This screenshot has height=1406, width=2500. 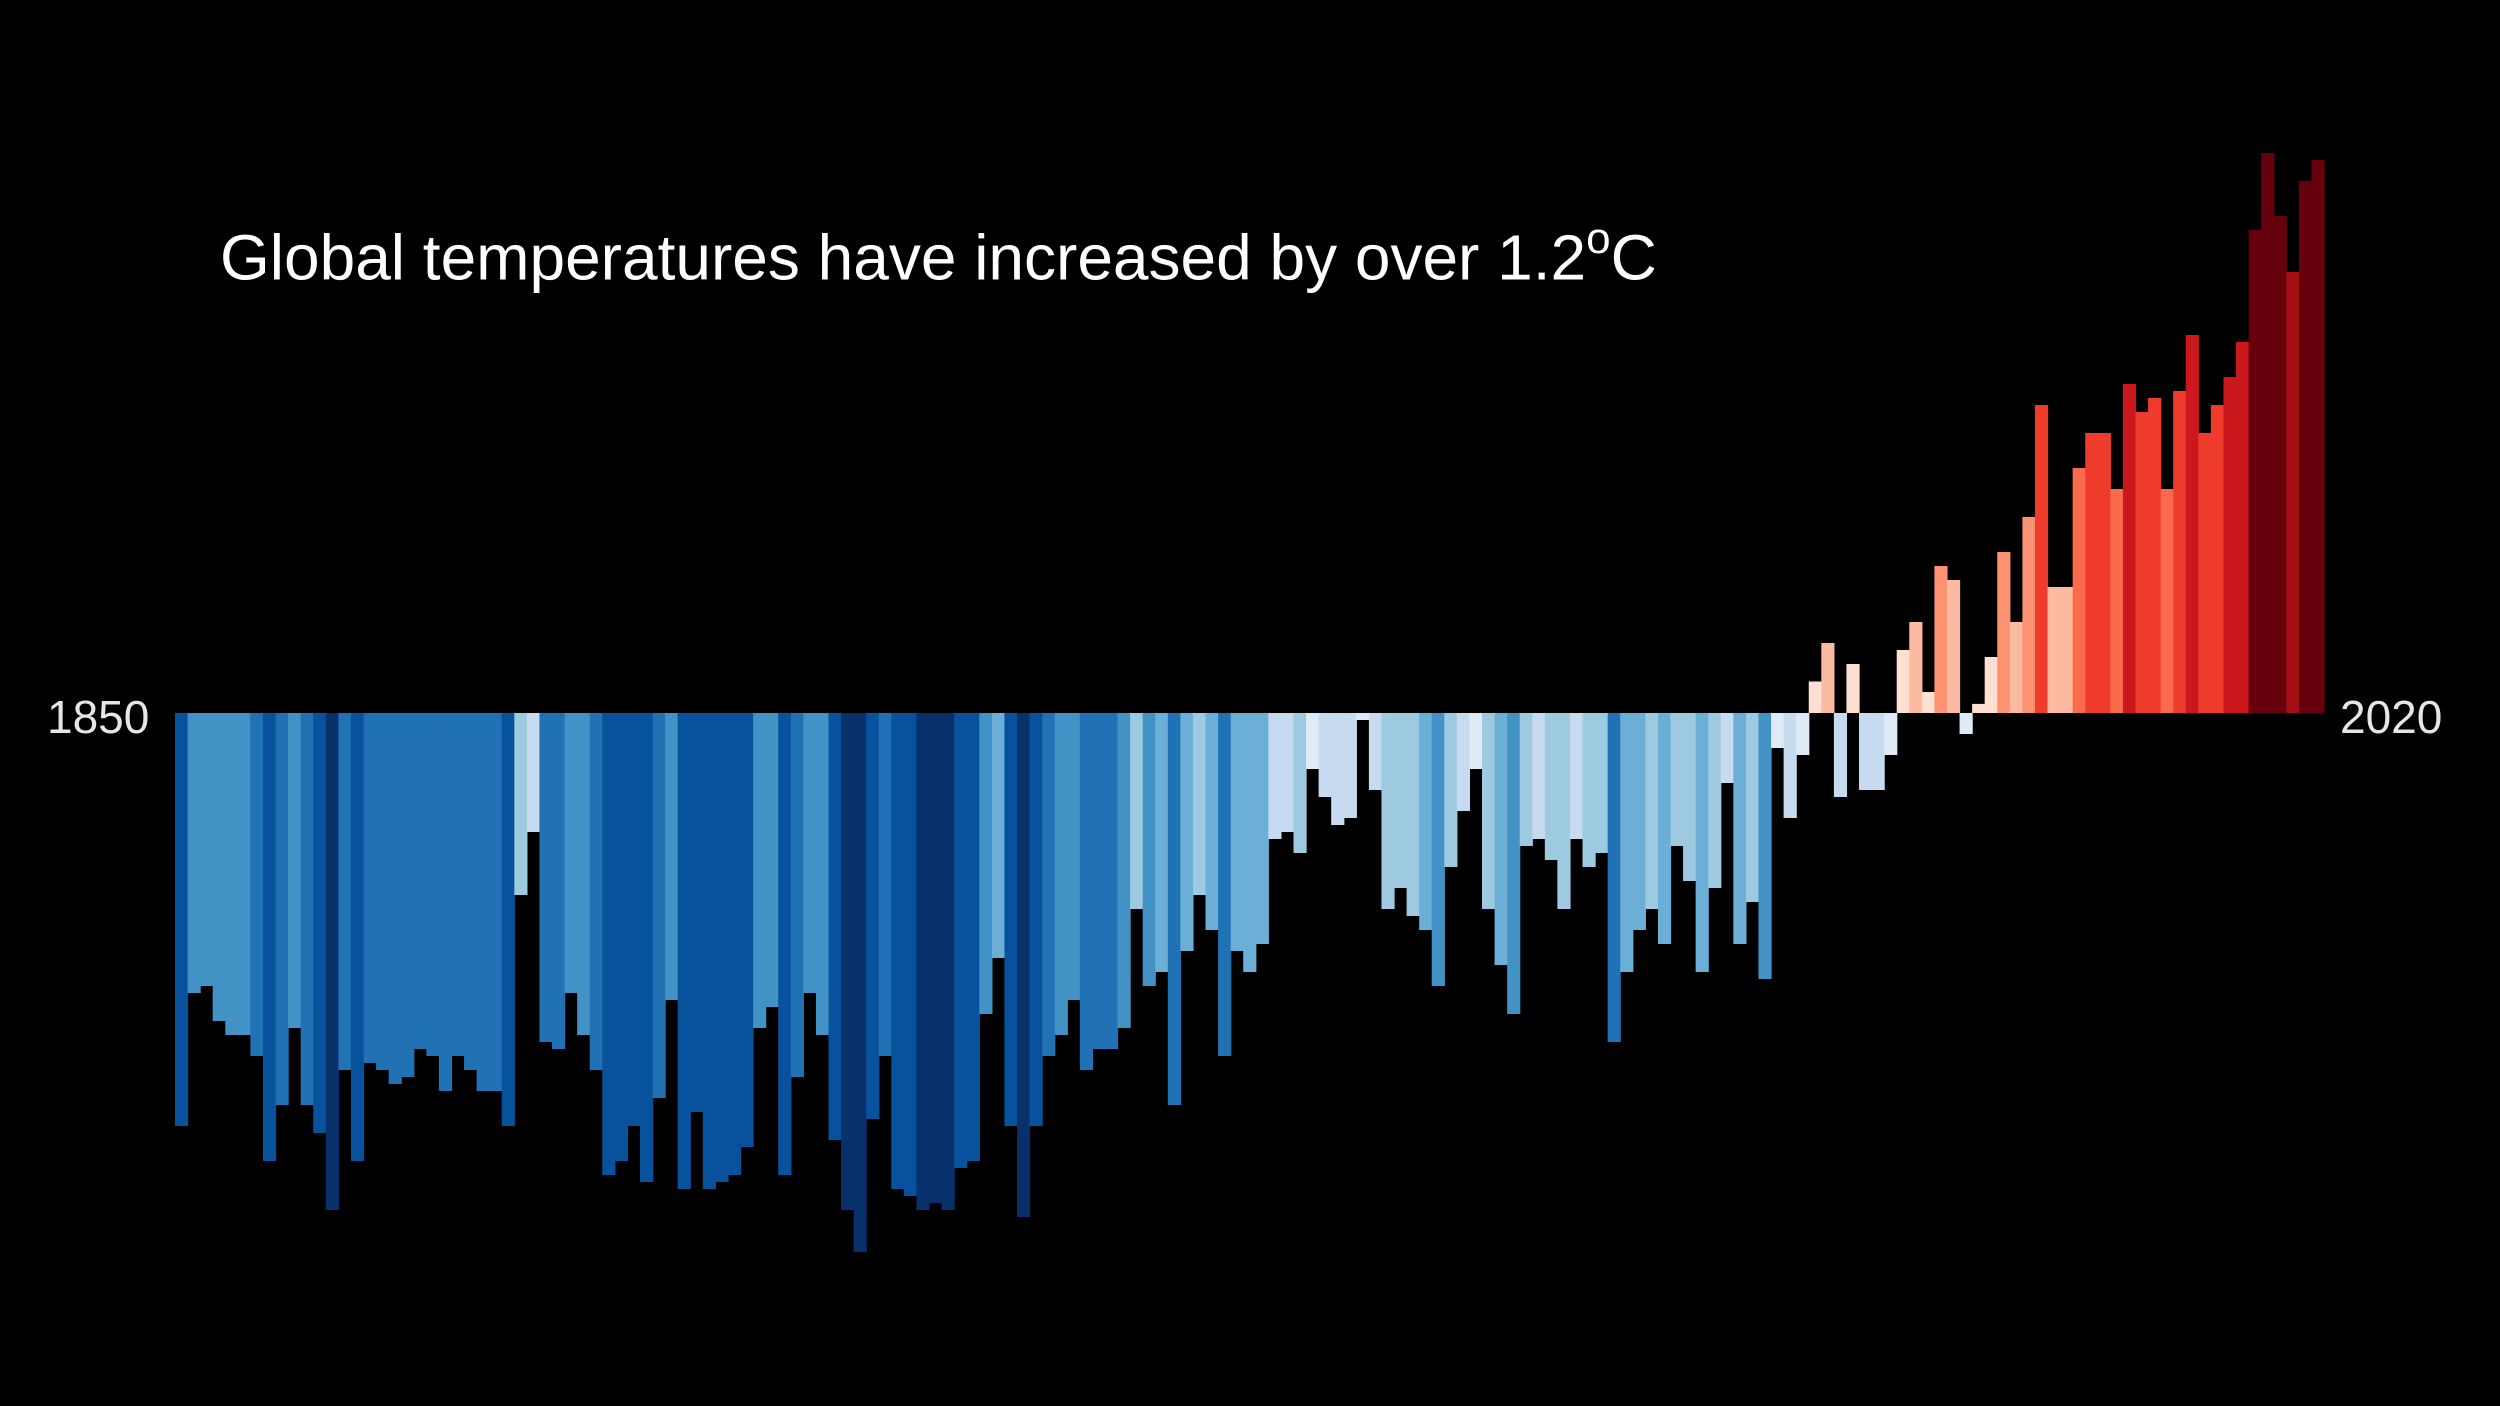 What do you see at coordinates (2305, 447) in the screenshot?
I see `bar-2019` at bounding box center [2305, 447].